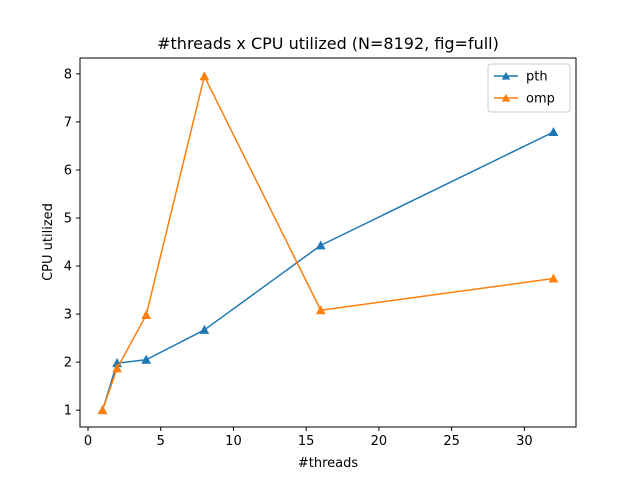 The image size is (640, 484). What do you see at coordinates (68, 411) in the screenshot?
I see `y-tick-label: 1` at bounding box center [68, 411].